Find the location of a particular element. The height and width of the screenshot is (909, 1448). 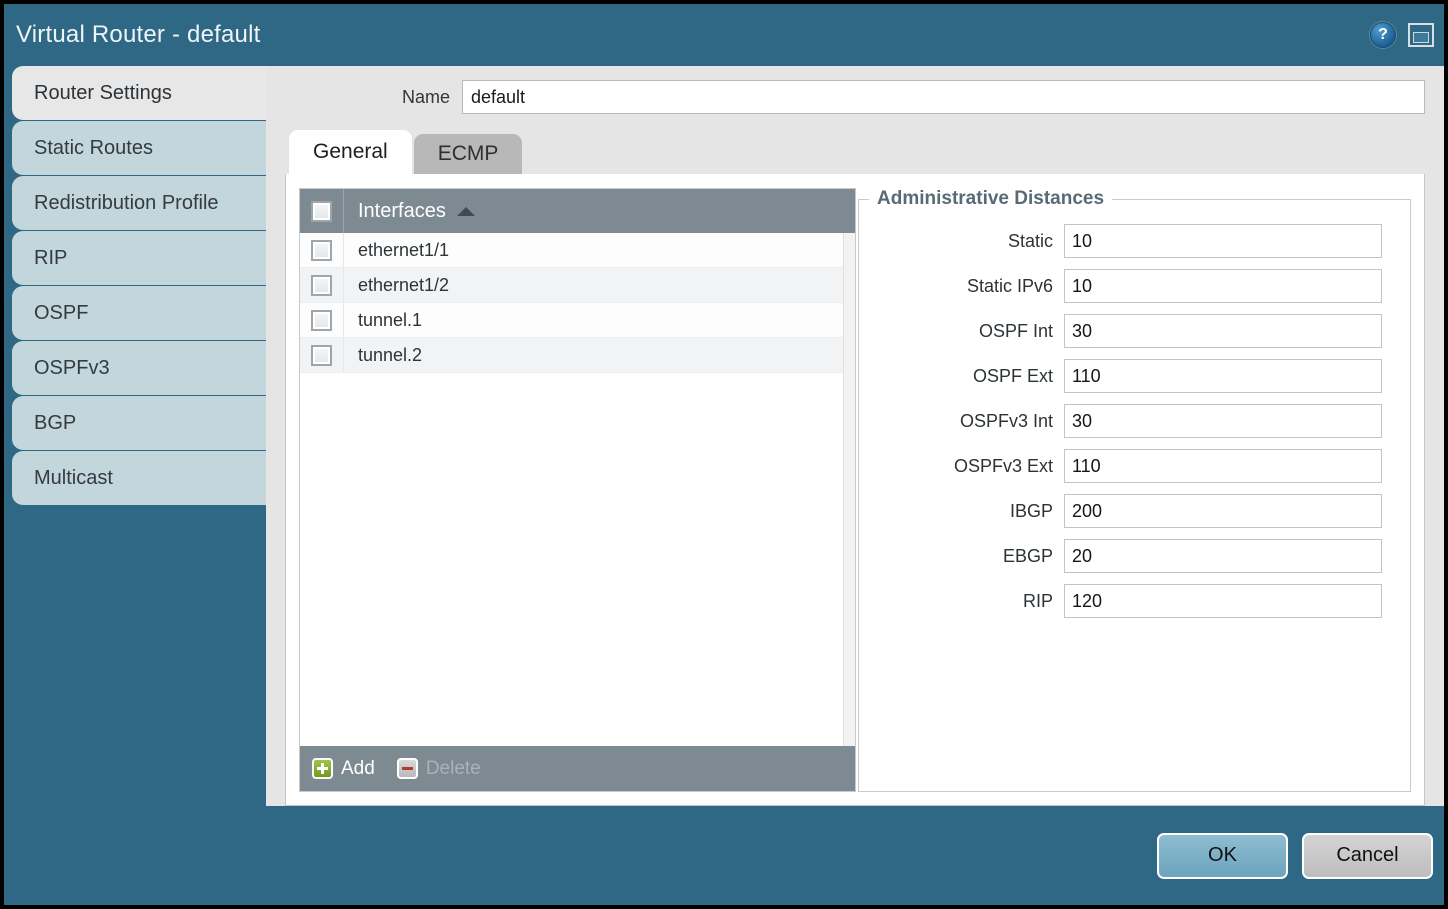

interfaces-column-header: Interfaces is located at coordinates (409, 211).